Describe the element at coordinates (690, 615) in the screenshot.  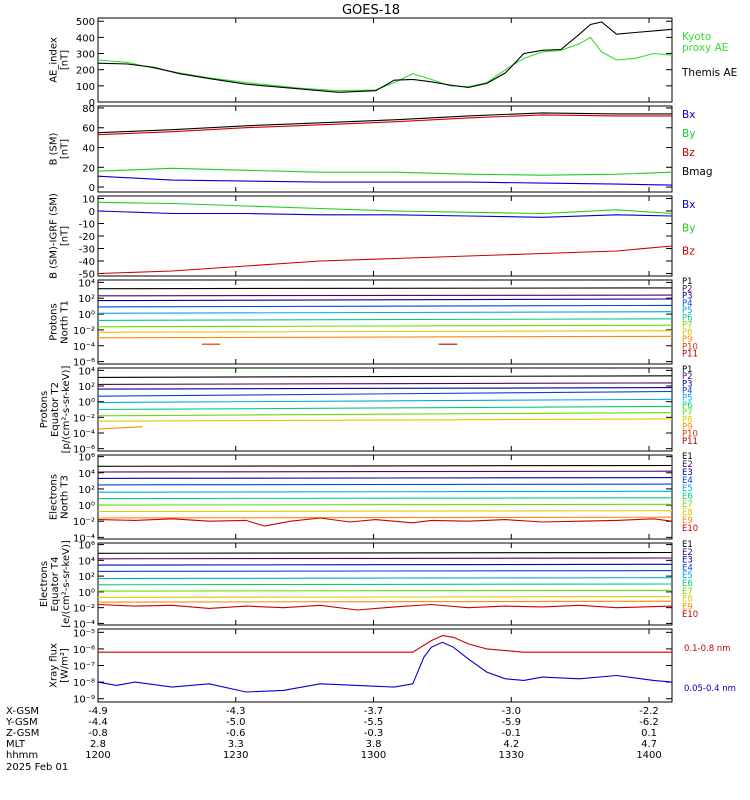
I see `legend-entry: E10` at that location.